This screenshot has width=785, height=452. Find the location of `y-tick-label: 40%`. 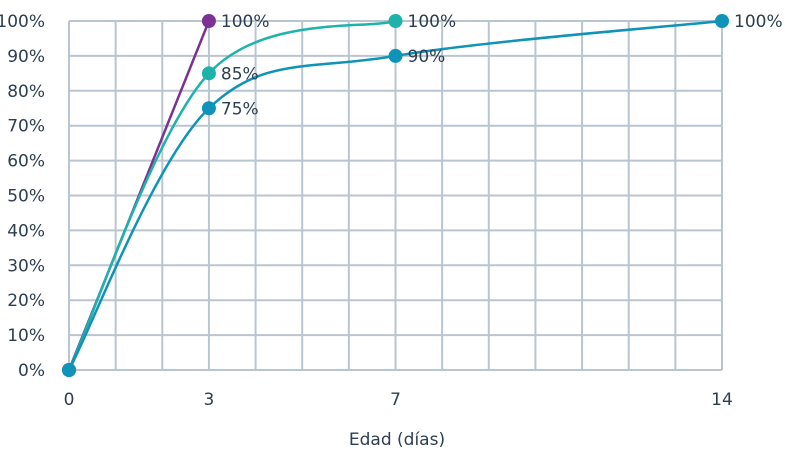

y-tick-label: 40% is located at coordinates (26, 231).